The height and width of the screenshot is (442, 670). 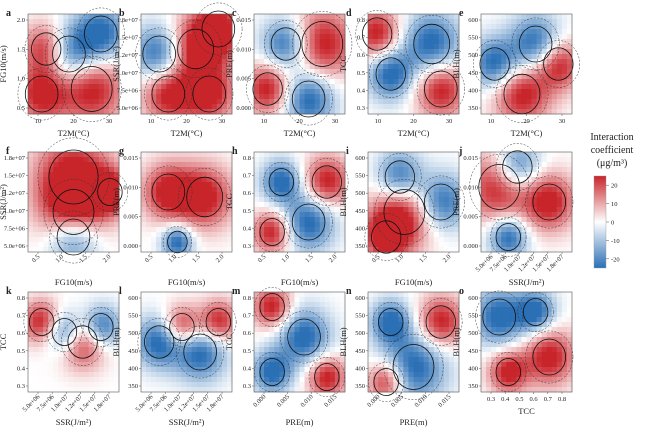 What do you see at coordinates (361, 20) in the screenshot?
I see `y-tick-label: 0.8` at bounding box center [361, 20].